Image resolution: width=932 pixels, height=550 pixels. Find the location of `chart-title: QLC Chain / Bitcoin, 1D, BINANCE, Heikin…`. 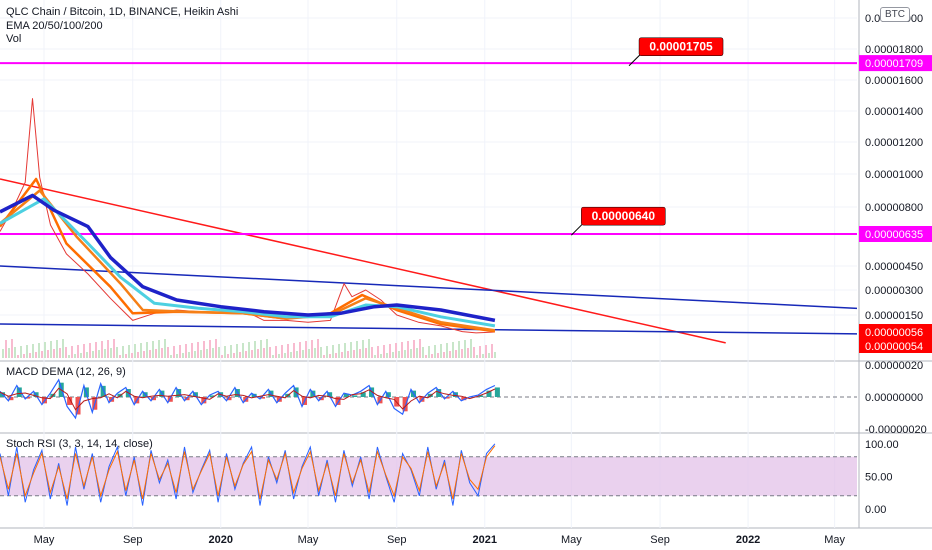

chart-title: QLC Chain / Bitcoin, 1D, BINANCE, Heikin… is located at coordinates (122, 12).